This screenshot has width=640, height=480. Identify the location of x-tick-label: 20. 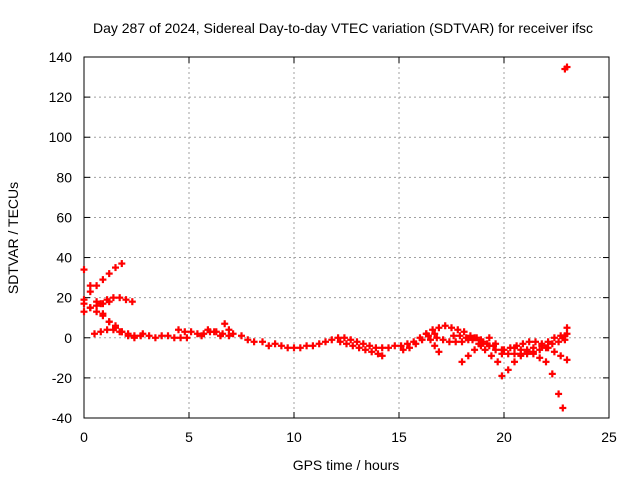
(504, 437).